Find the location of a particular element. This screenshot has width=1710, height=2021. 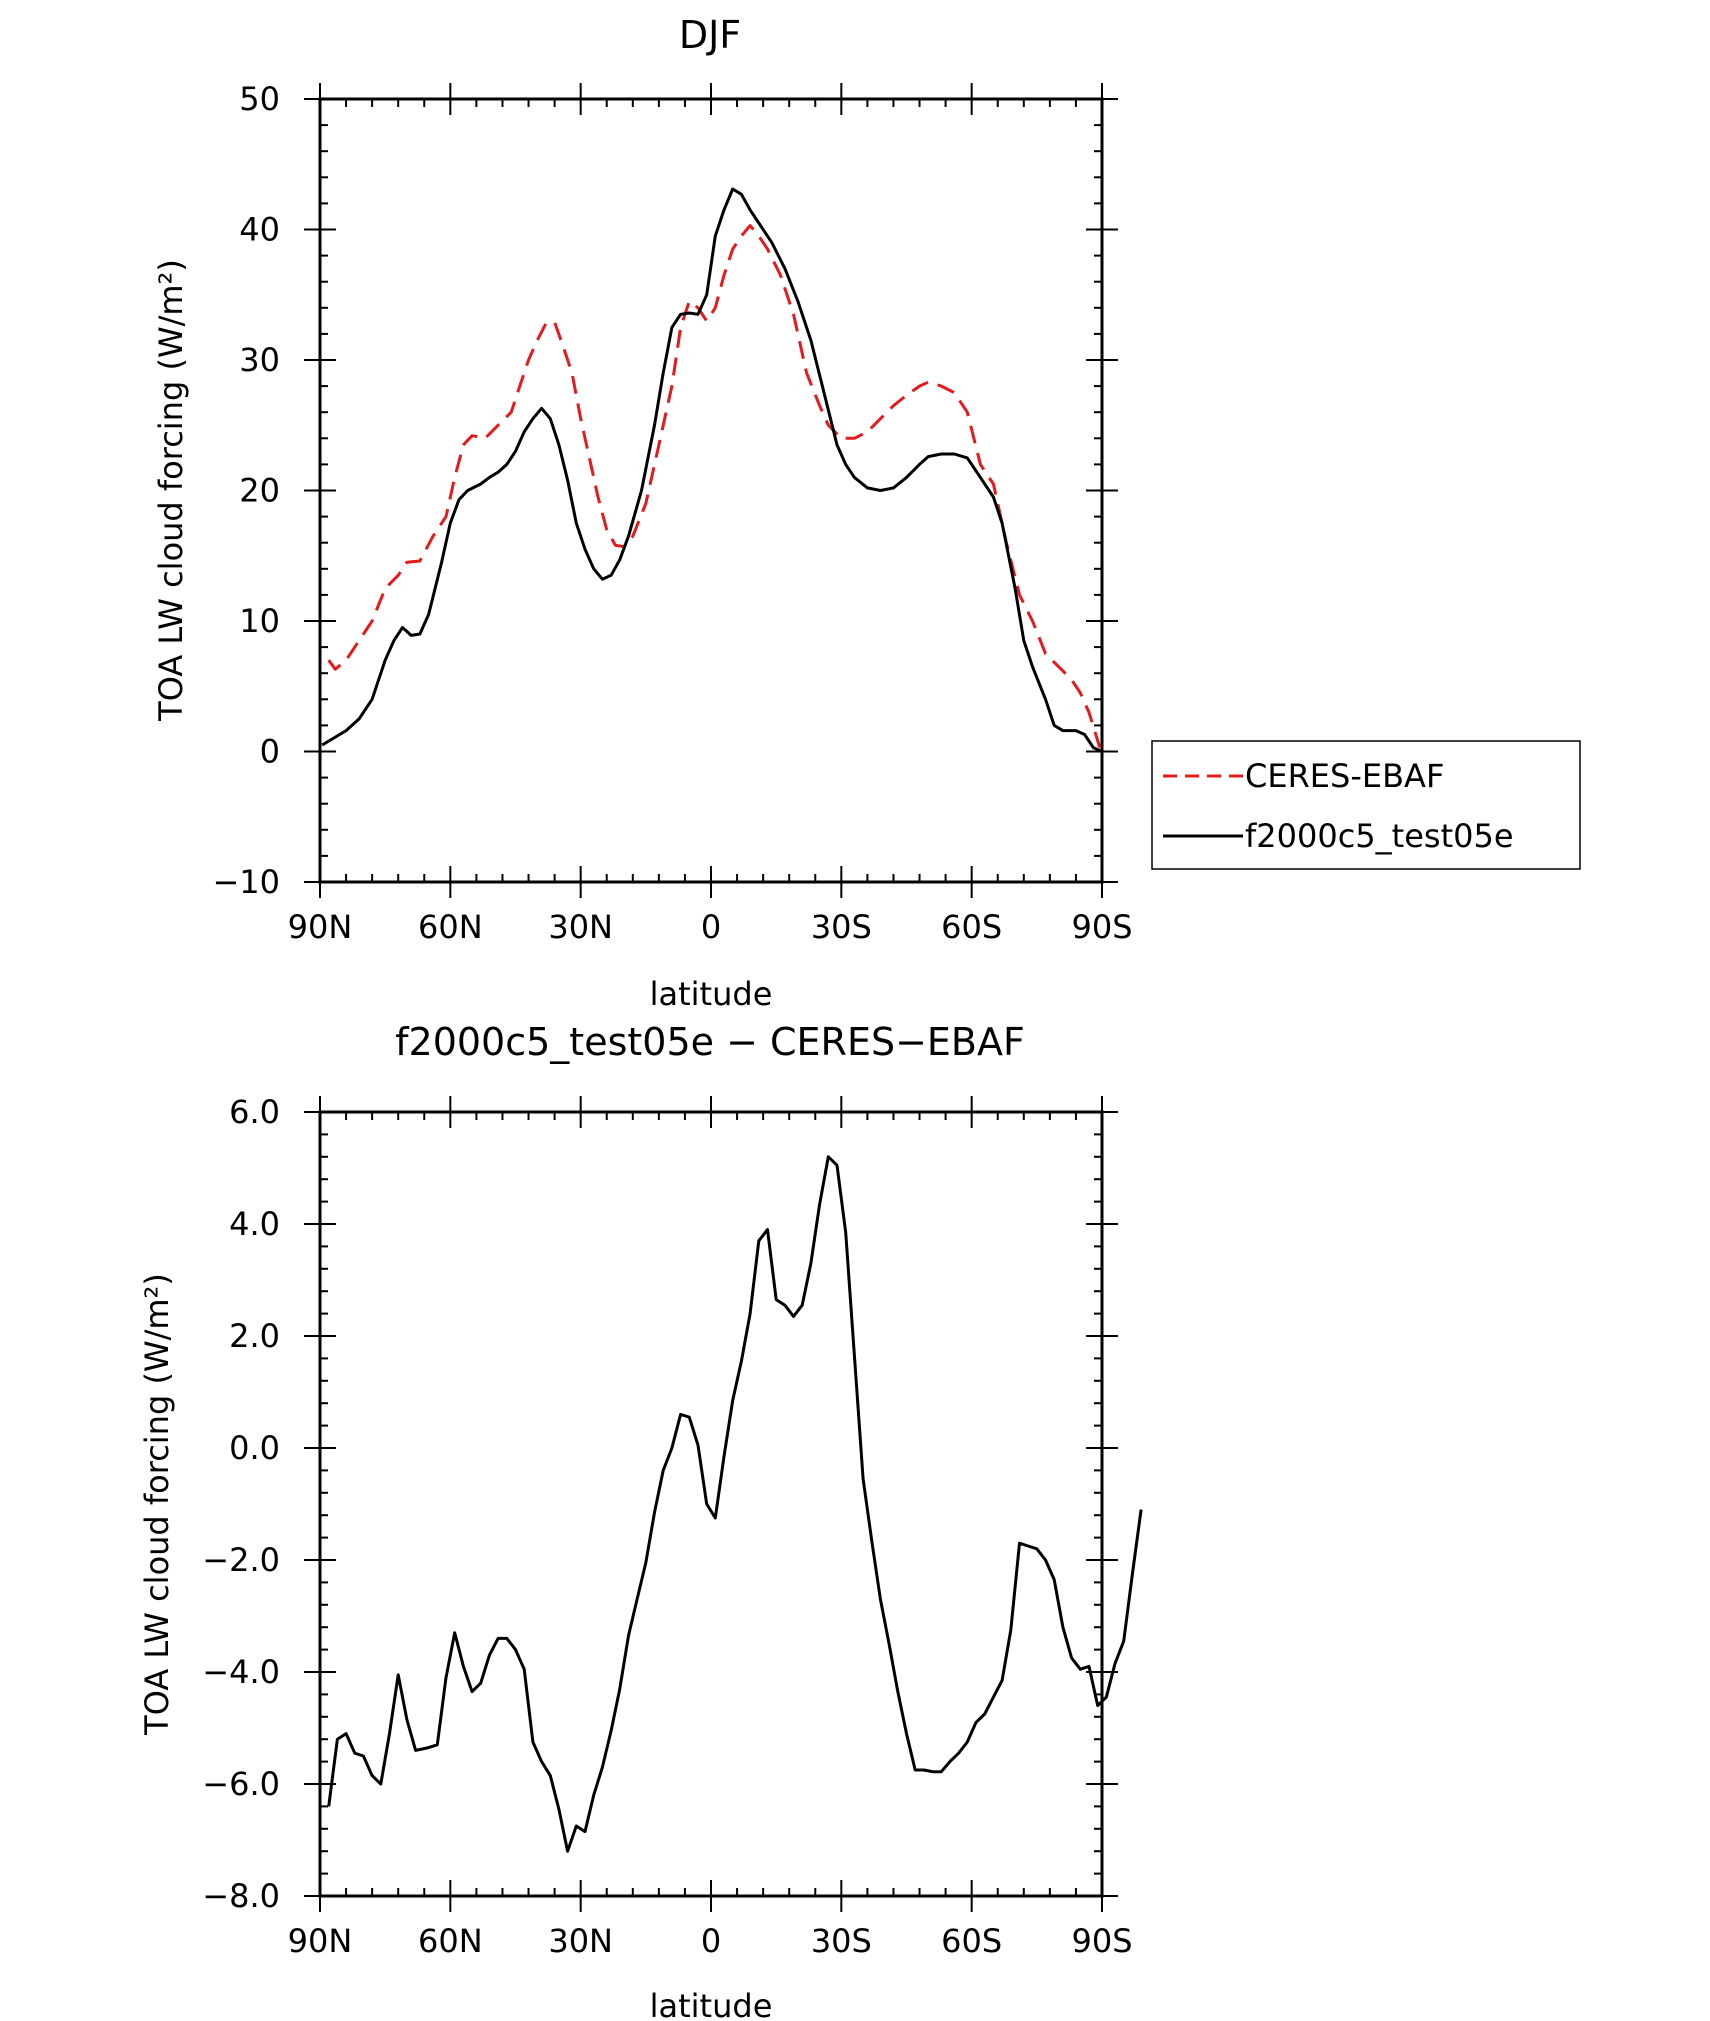

bottom-y-tick-label: −8.0 is located at coordinates (241, 1896).